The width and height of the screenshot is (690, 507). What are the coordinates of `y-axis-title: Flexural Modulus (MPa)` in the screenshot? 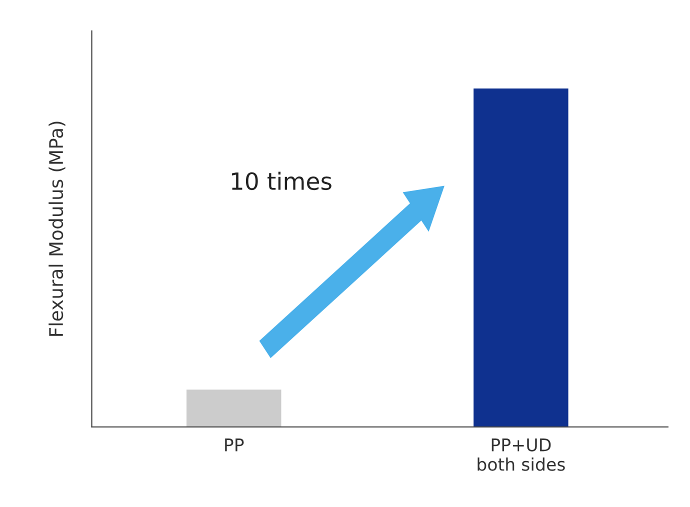 It's located at (57, 229).